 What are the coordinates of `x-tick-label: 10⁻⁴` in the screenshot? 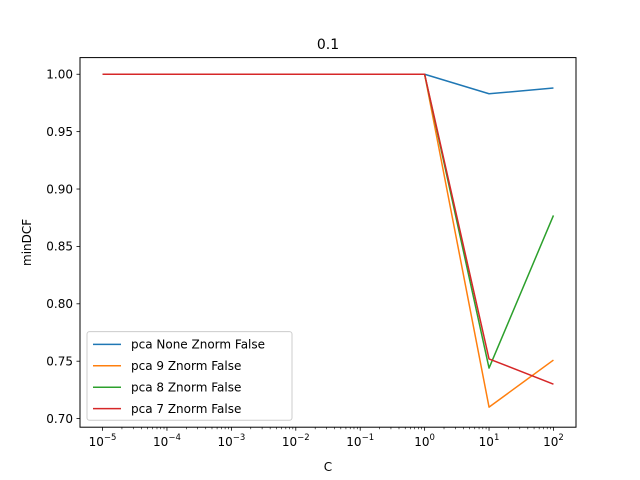 It's located at (167, 441).